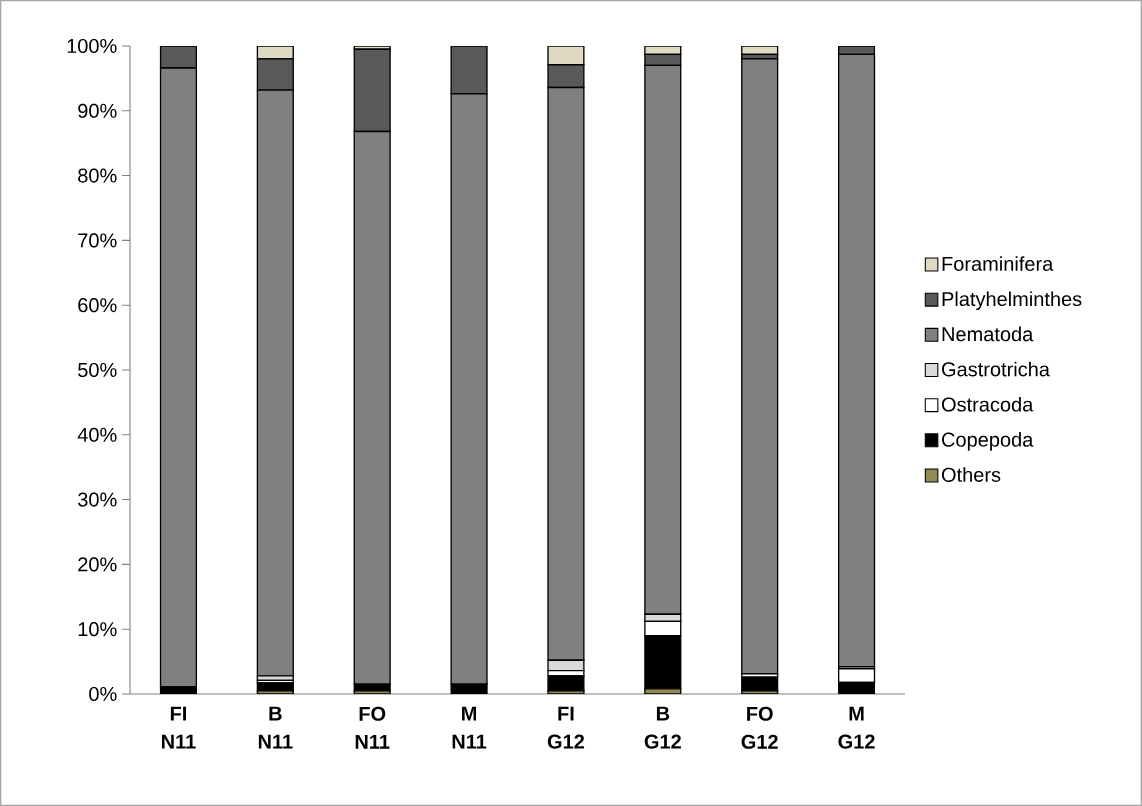  Describe the element at coordinates (97, 110) in the screenshot. I see `y-tick-label: 90%` at that location.